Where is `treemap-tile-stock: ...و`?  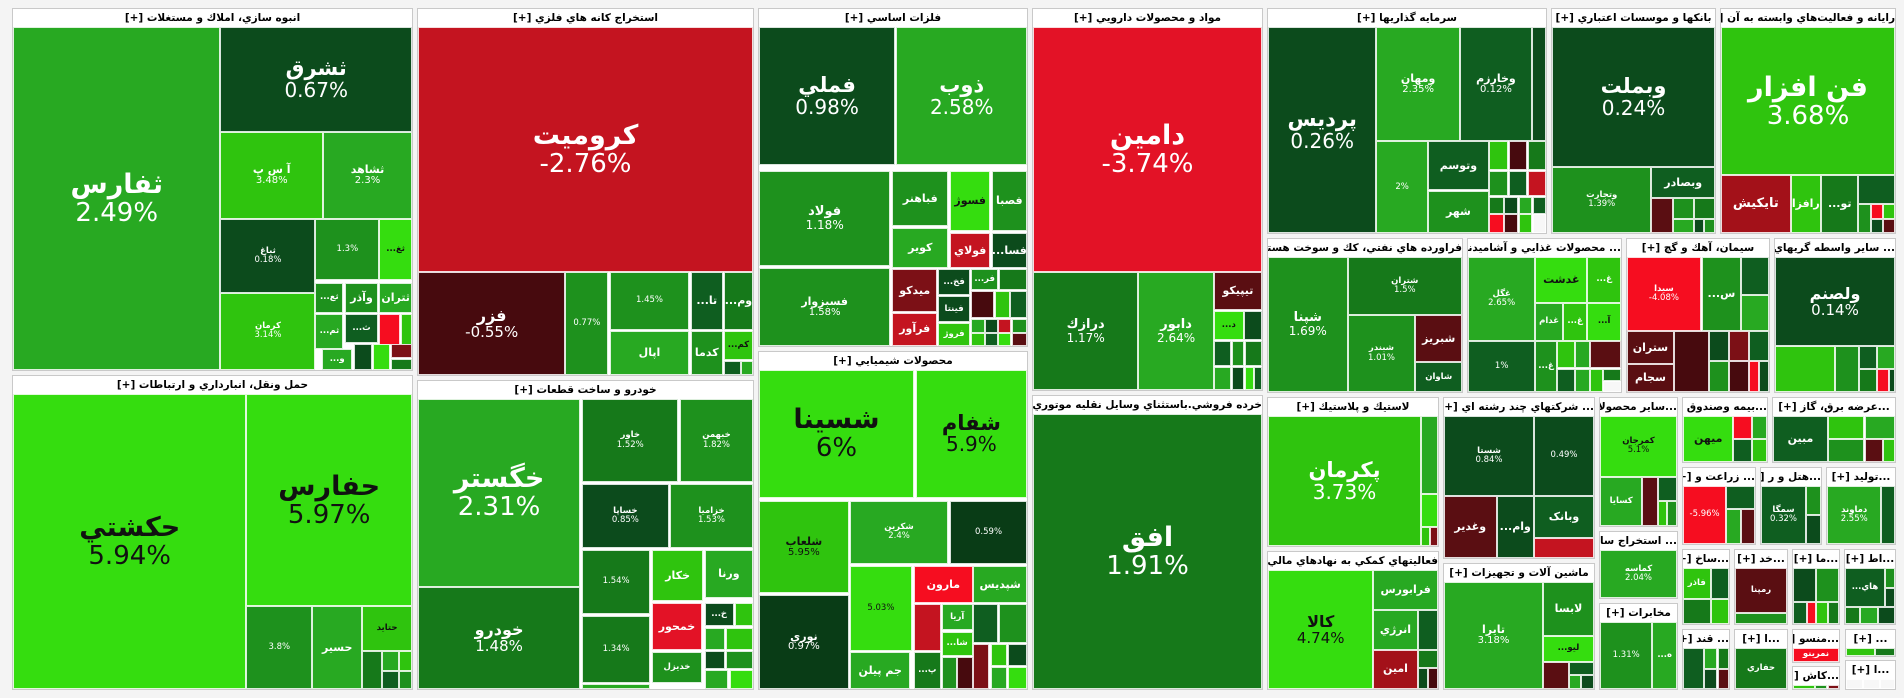
treemap-tile-stock: ...و is located at coordinates (337, 359).